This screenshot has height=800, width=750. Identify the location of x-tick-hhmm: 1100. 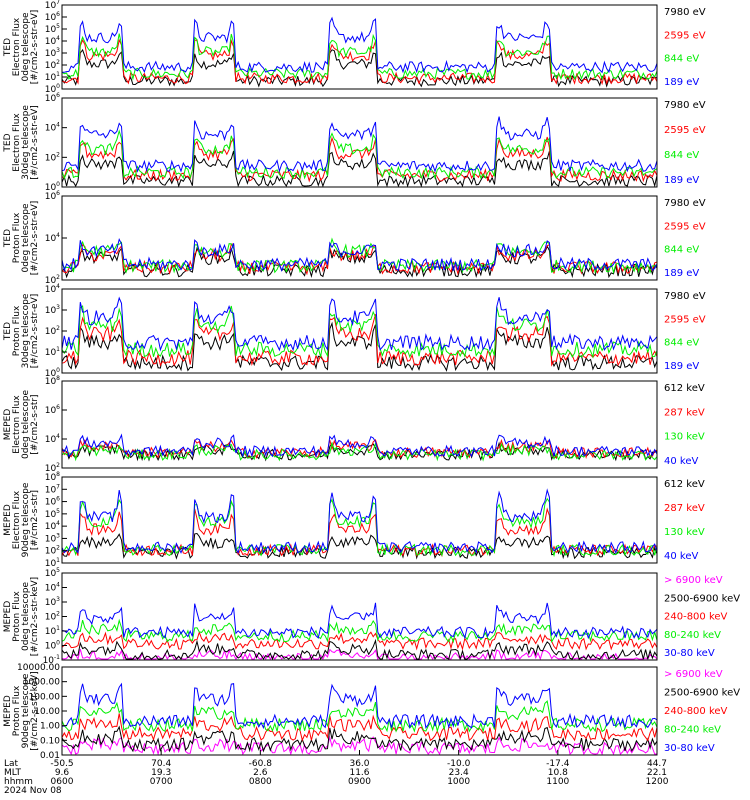
(557, 782).